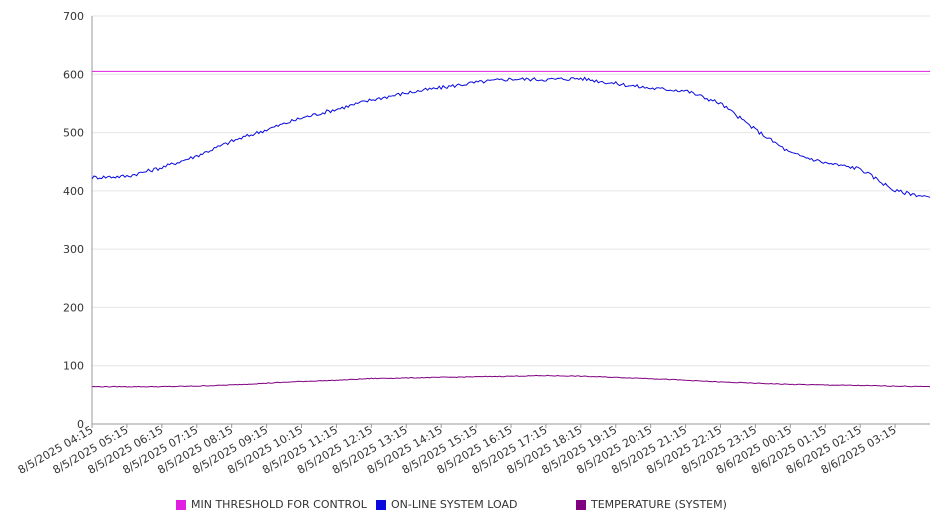  Describe the element at coordinates (279, 504) in the screenshot. I see `legend-label: MIN THRESHOLD FOR CONTROL` at that location.